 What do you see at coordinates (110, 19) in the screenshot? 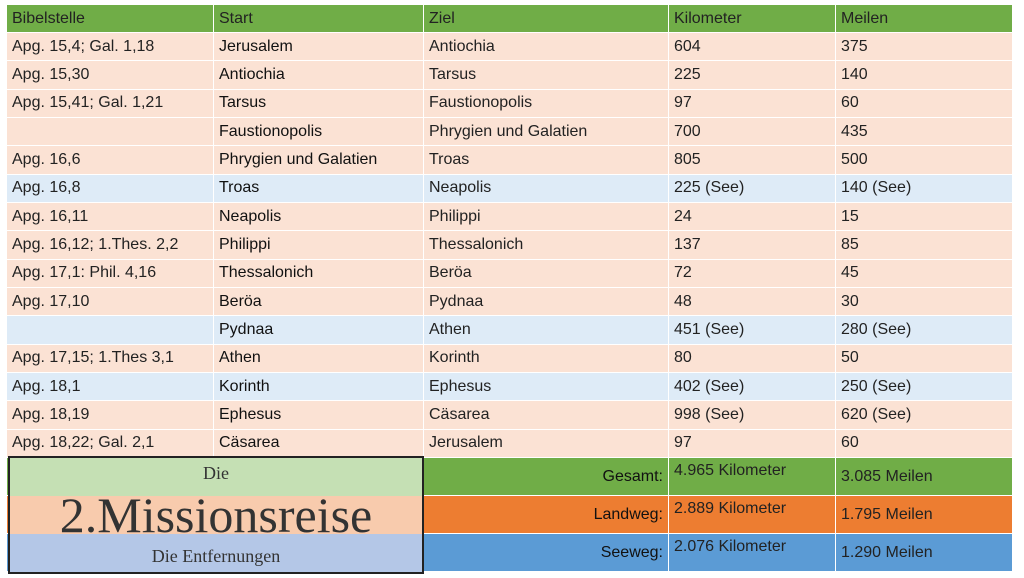
I see `header-cell: Bibelstelle` at bounding box center [110, 19].